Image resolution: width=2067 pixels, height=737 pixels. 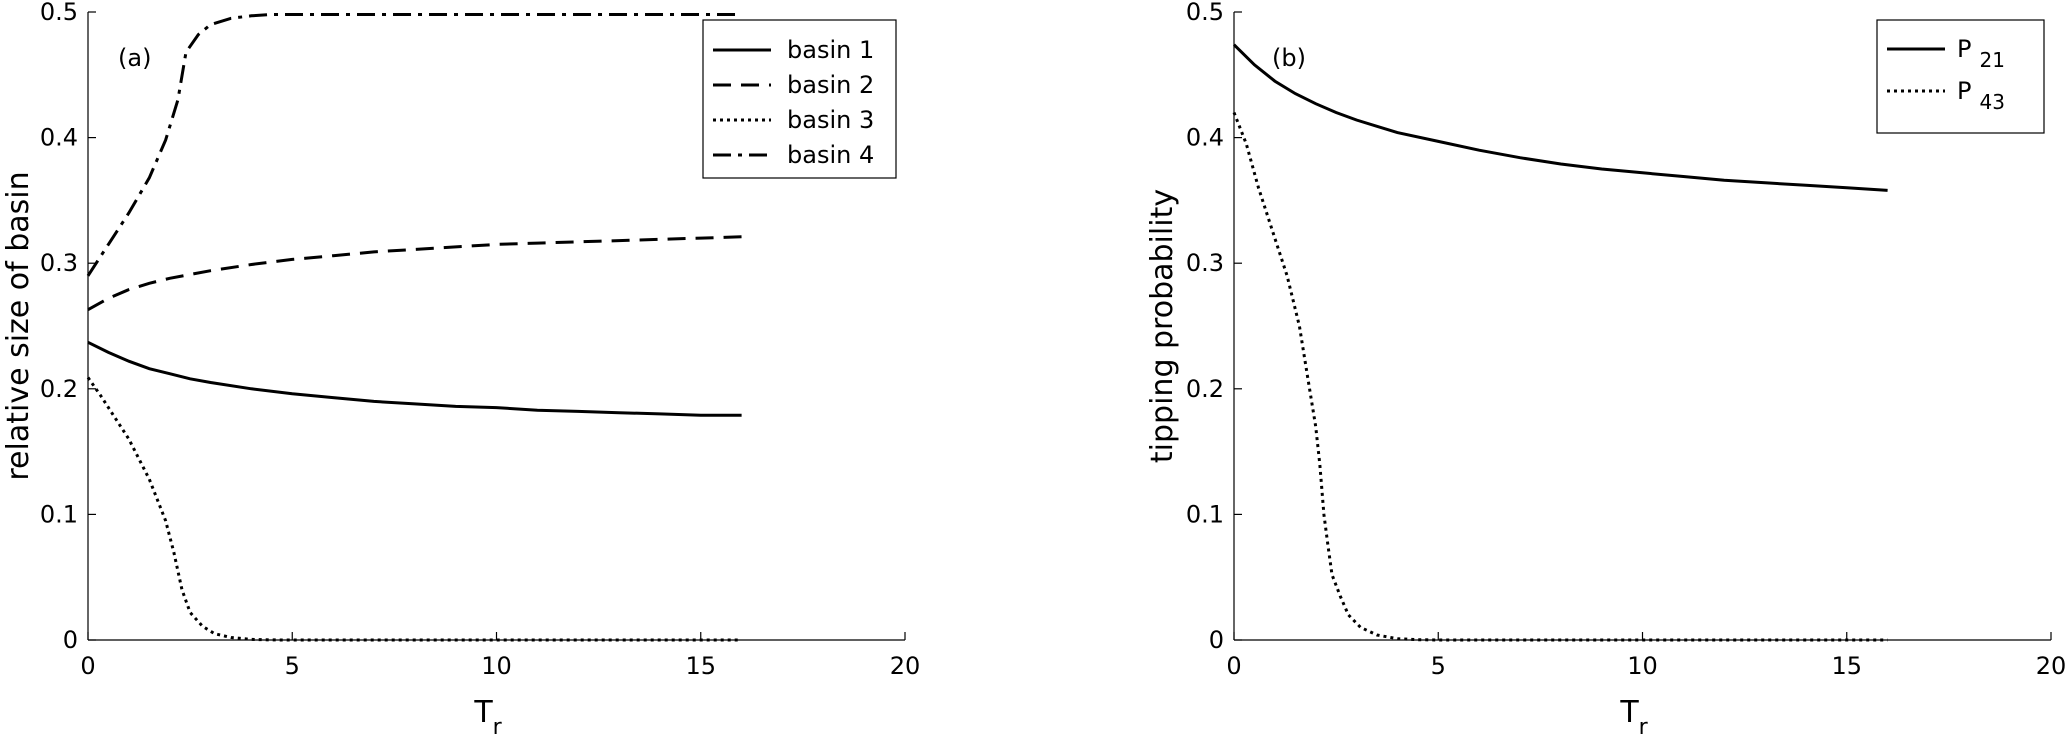 What do you see at coordinates (830, 120) in the screenshot?
I see `legend-label: basin 3` at bounding box center [830, 120].